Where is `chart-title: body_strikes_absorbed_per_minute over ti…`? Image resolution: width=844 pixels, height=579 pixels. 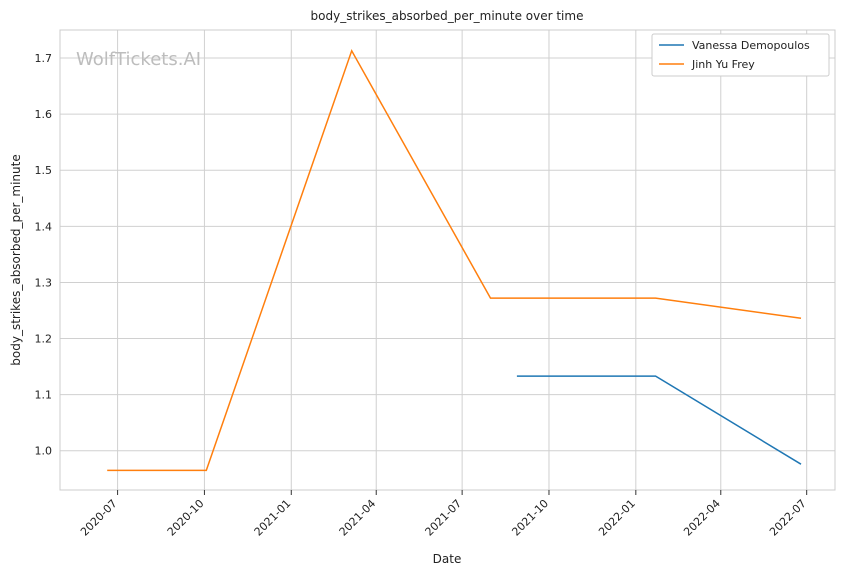
chart-title: body_strikes_absorbed_per_minute over ti… is located at coordinates (447, 16).